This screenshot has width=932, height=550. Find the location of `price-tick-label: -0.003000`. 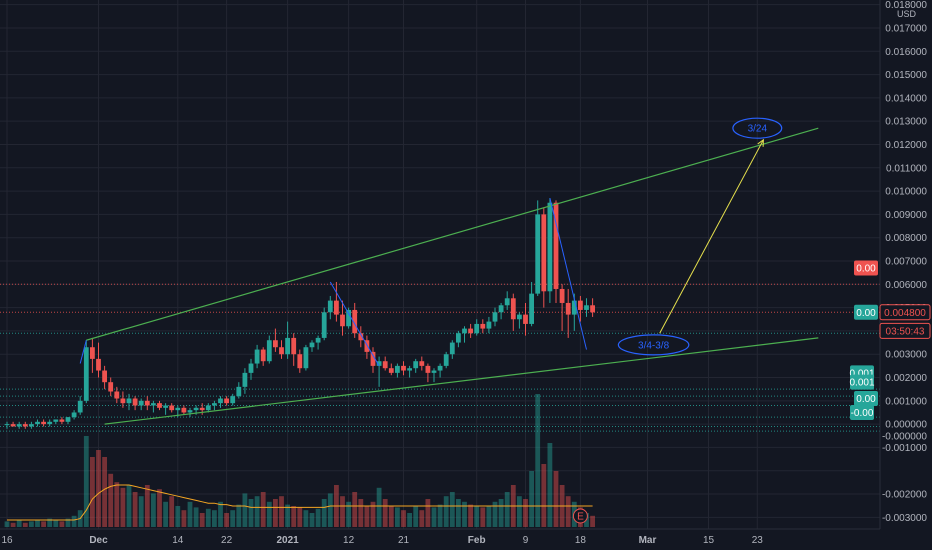

price-tick-label: -0.003000 is located at coordinates (904, 518).